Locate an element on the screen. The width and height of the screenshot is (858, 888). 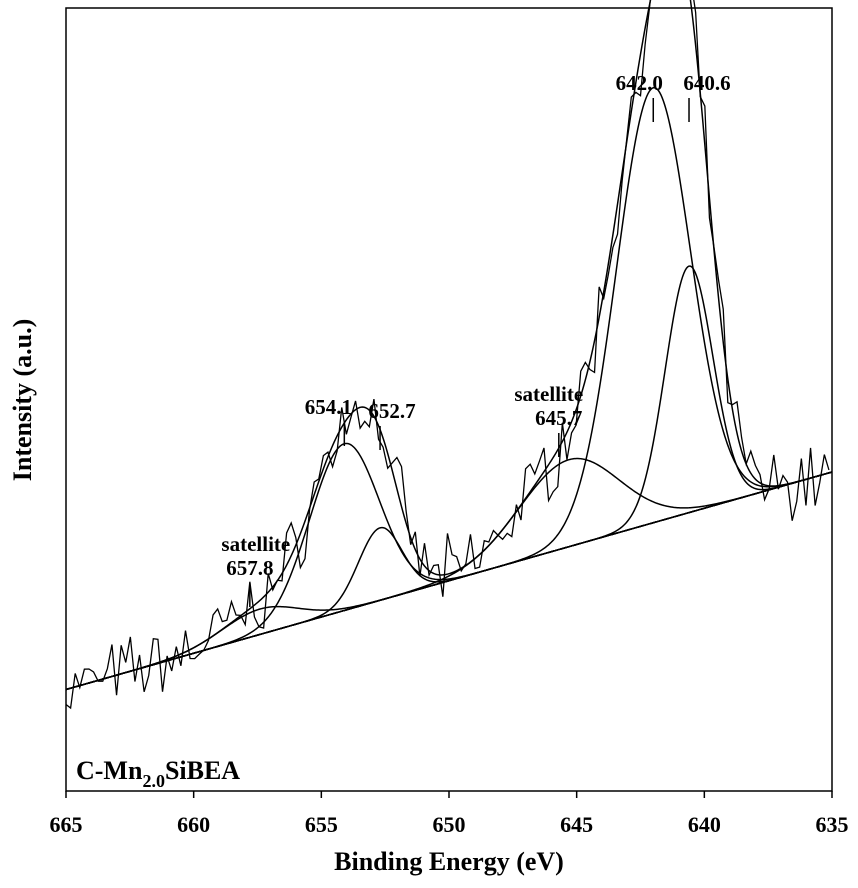
annotation-value-p6457: 645.7 is located at coordinates (558, 418).